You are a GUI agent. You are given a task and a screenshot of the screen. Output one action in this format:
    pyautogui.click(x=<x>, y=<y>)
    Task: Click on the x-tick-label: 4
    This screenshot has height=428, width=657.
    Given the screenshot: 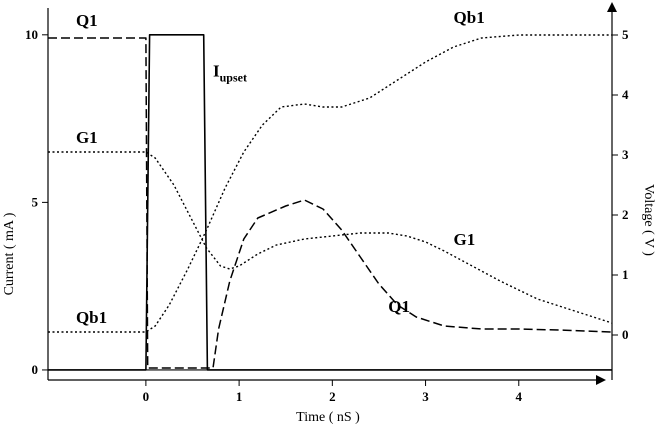 What is the action you would take?
    pyautogui.click(x=519, y=396)
    